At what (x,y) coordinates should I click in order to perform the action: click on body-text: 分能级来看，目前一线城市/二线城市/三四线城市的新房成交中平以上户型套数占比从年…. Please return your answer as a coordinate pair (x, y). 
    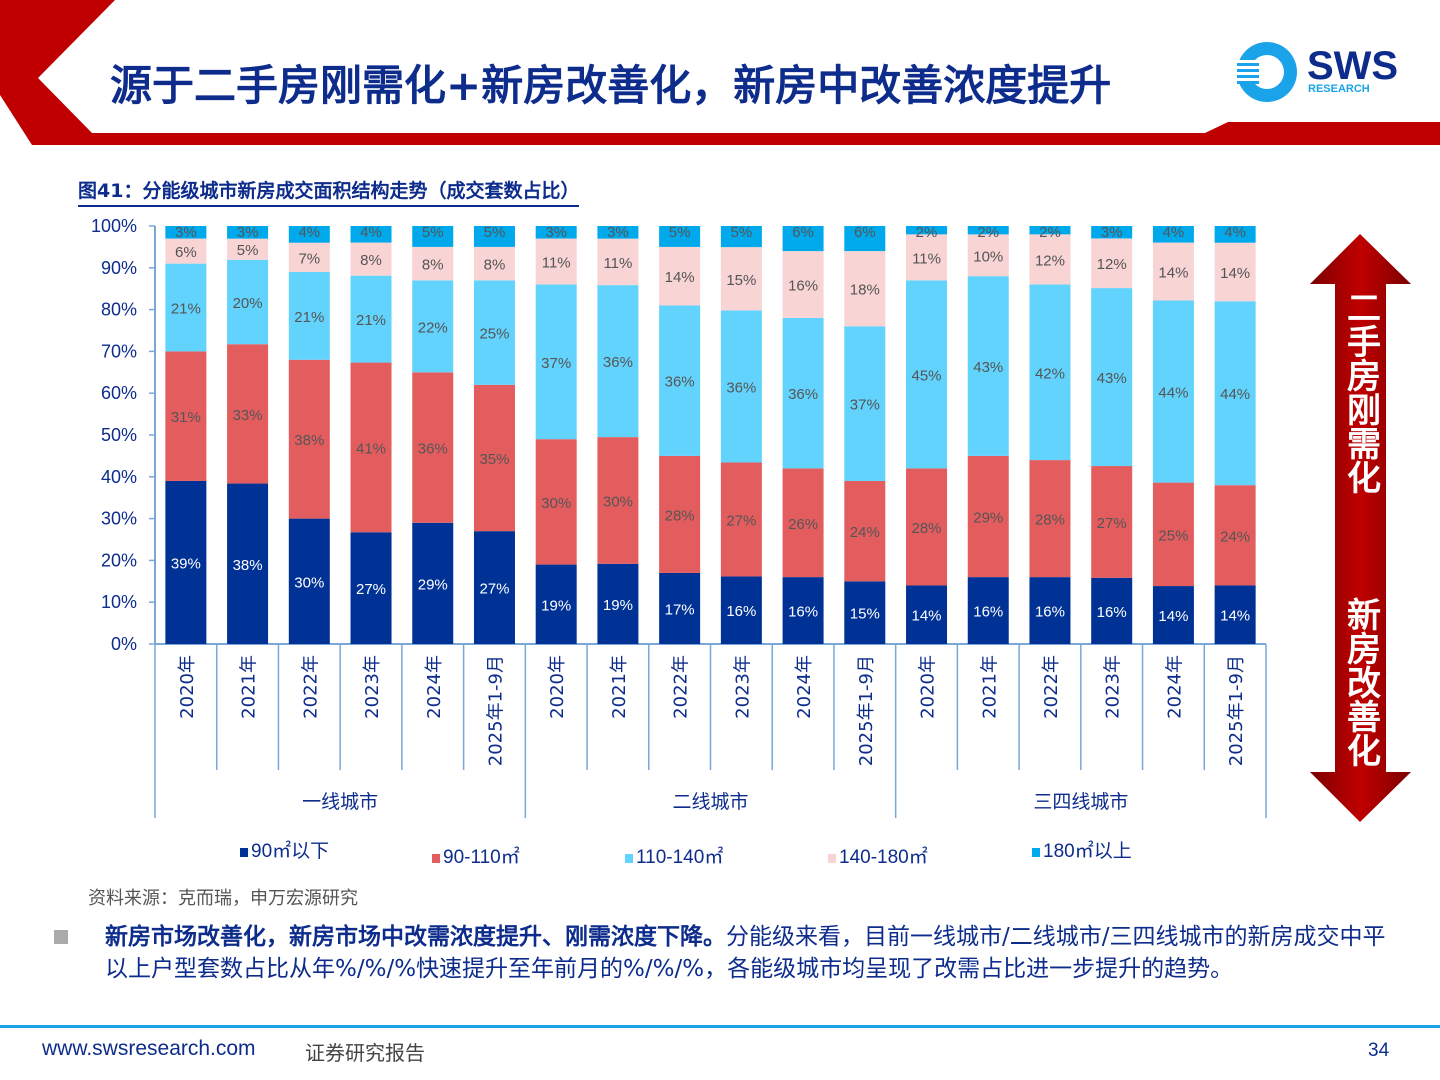
    Looking at the image, I should click on (745, 953).